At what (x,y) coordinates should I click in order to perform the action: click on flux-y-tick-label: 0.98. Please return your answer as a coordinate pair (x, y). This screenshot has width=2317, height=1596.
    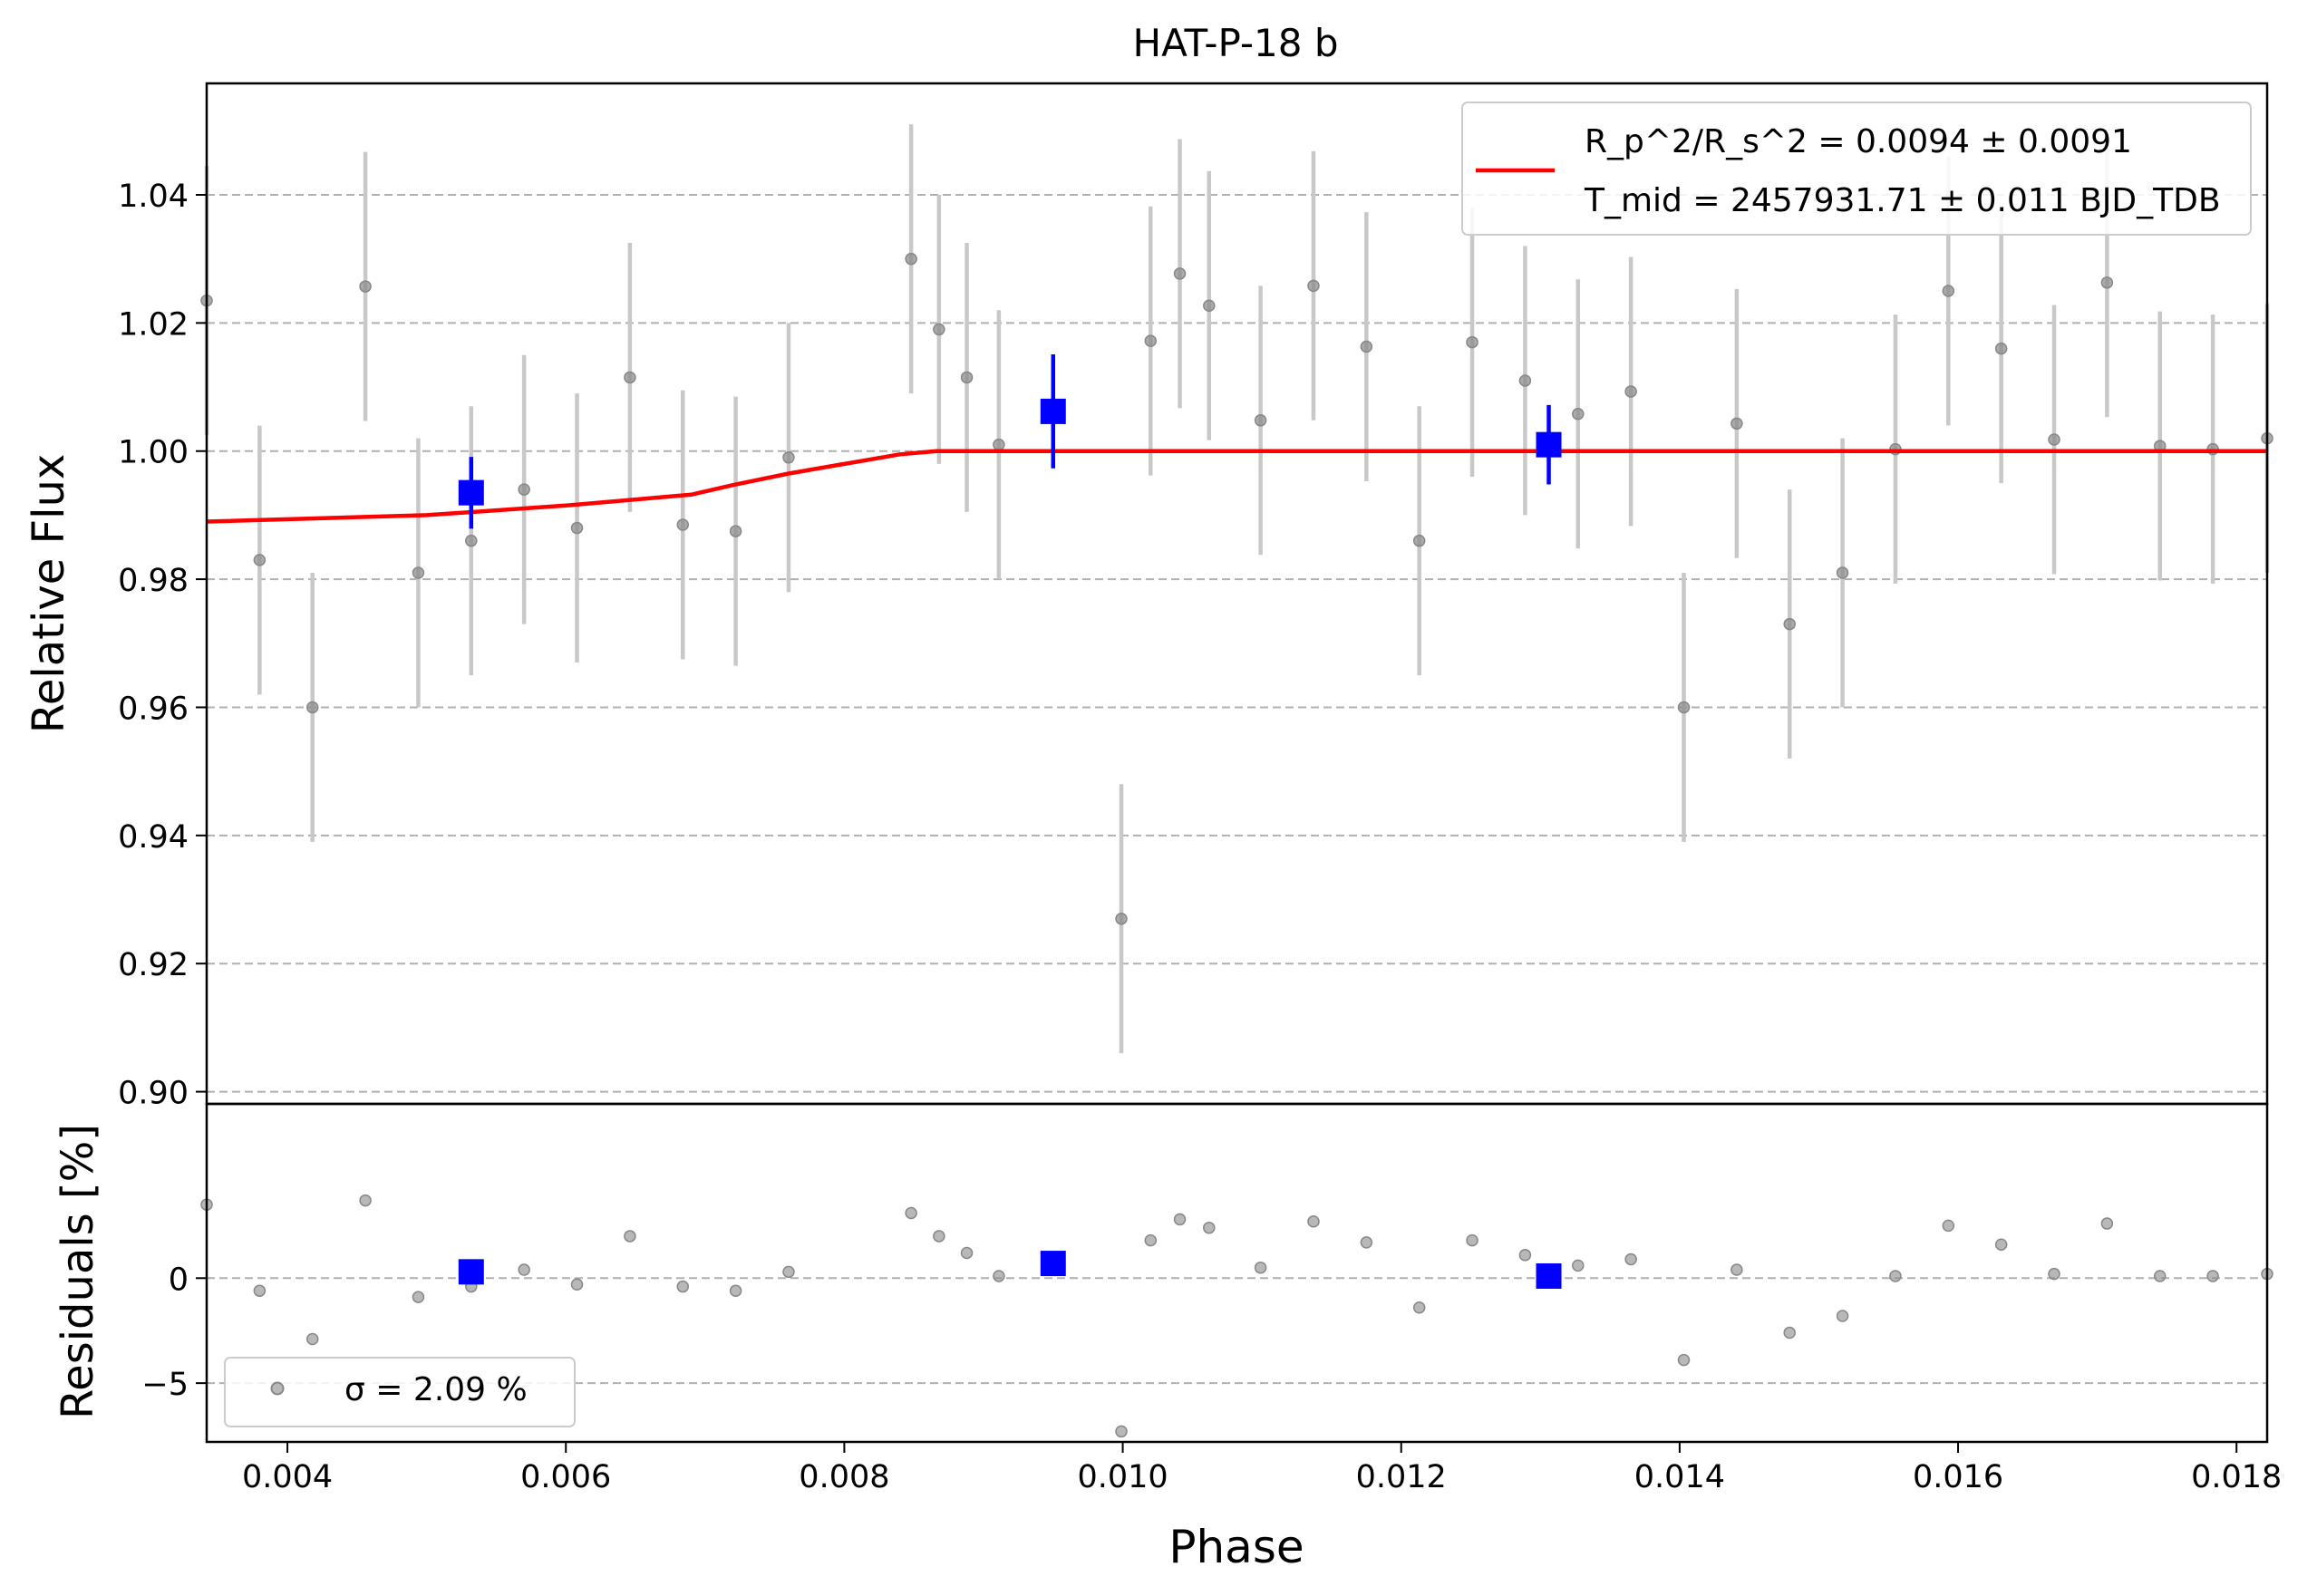
    Looking at the image, I should click on (153, 581).